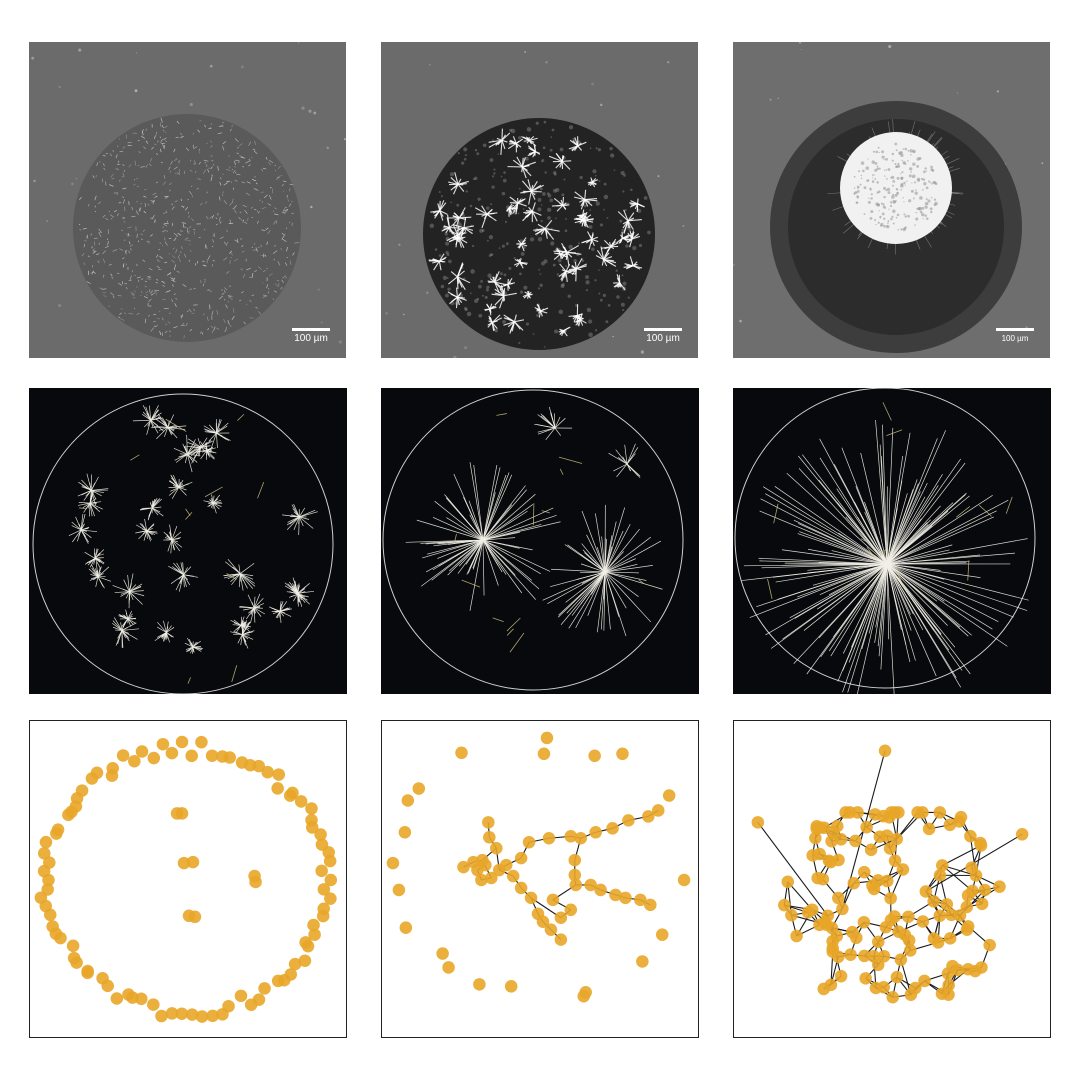  I want to click on micrograph-panel-2: 100 µm, so click(539, 200).